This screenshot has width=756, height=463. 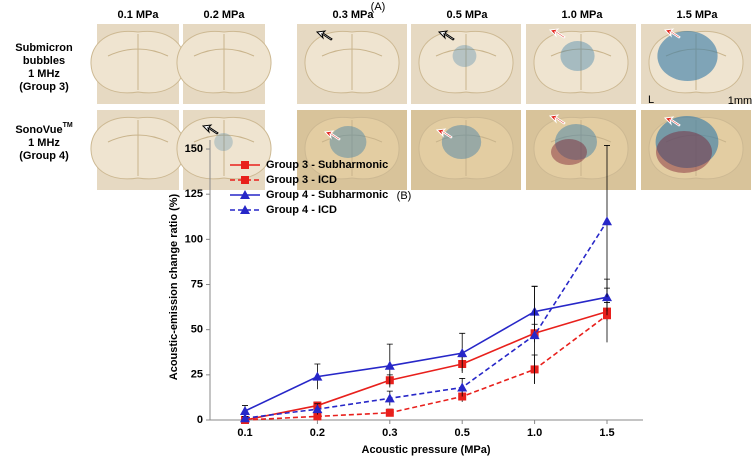 I want to click on x-tick-label: 1.0, so click(x=534, y=433).